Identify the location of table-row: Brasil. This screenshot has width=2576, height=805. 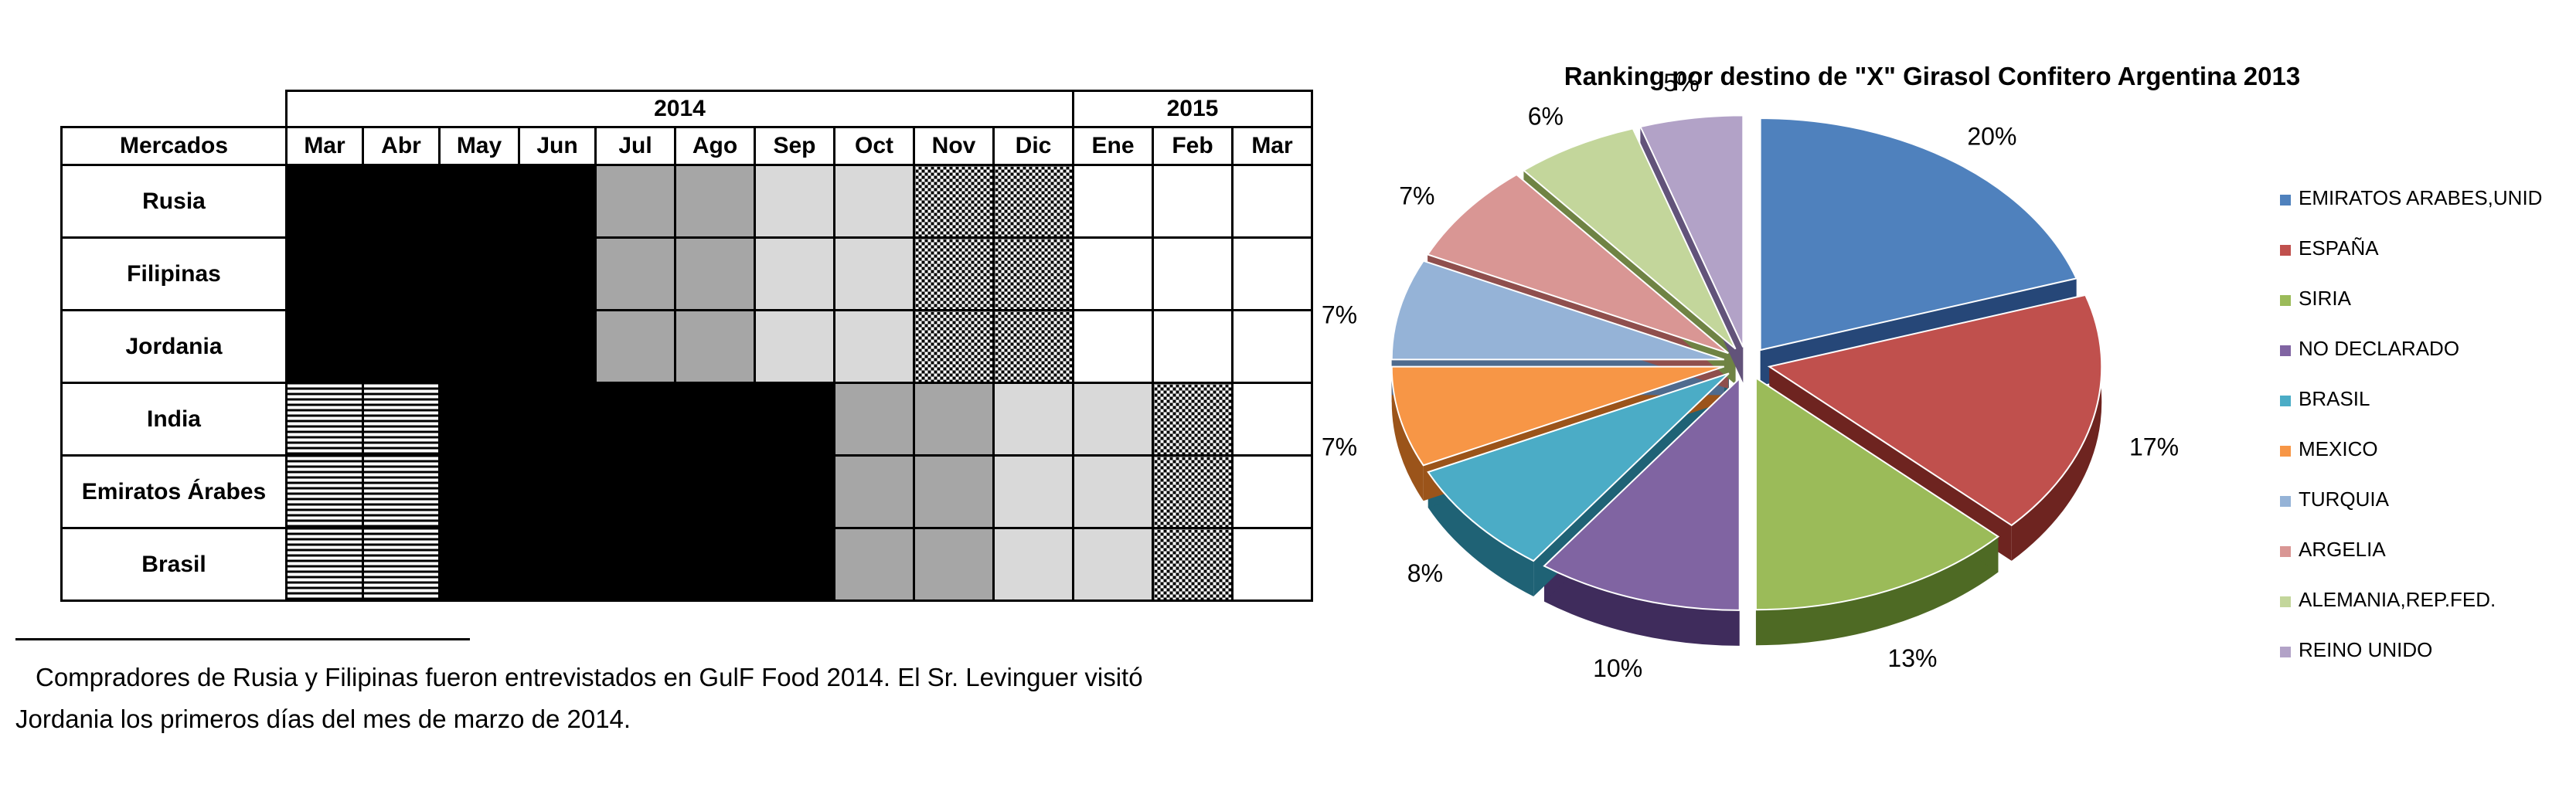
(686, 564).